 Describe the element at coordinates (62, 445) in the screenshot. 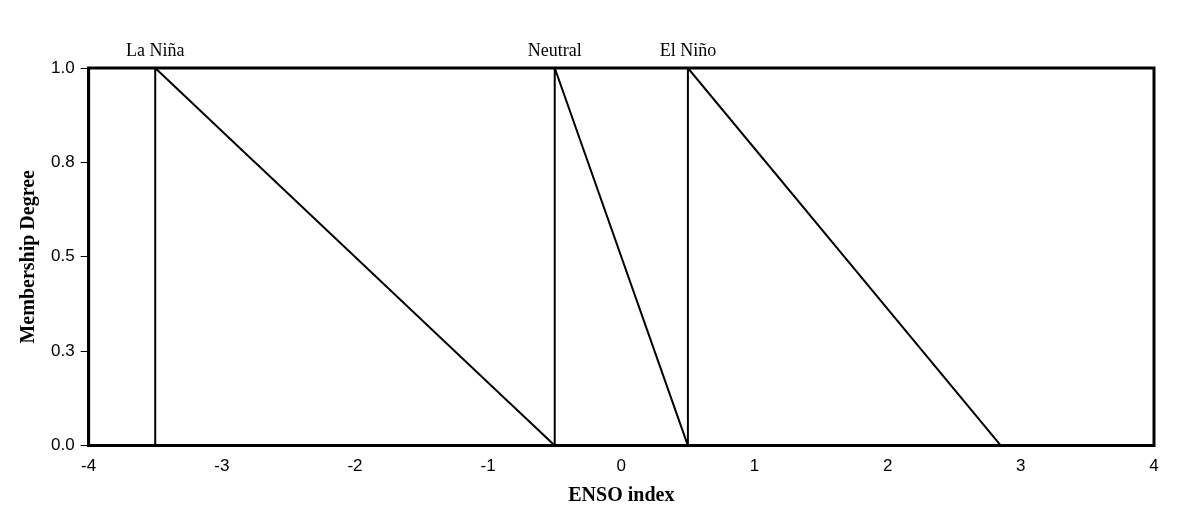

I see `y-tick-label: 0.0` at that location.